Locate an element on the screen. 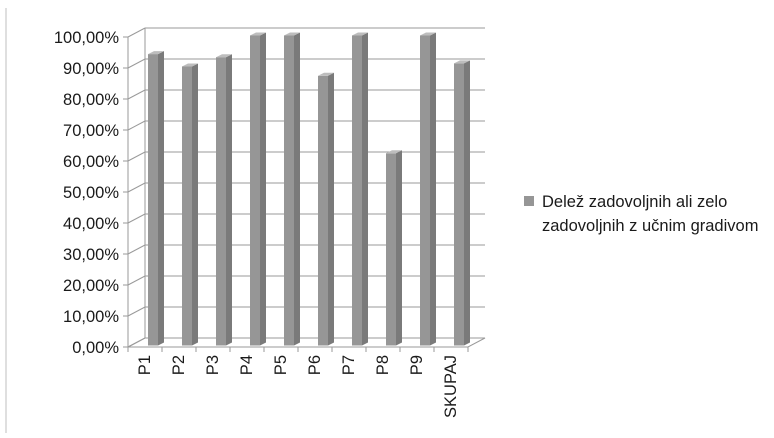  x-tick-label: P9 is located at coordinates (417, 365).